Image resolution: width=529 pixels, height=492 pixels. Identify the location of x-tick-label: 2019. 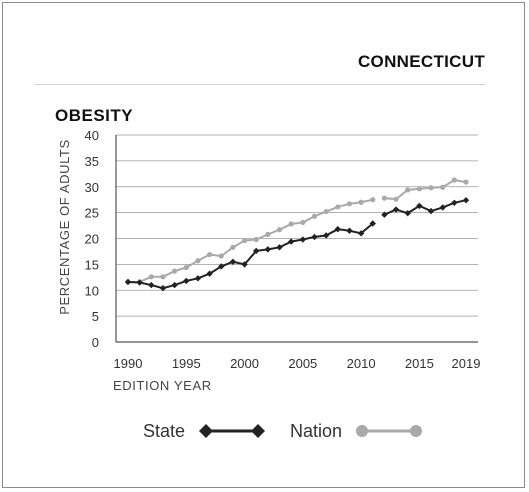
(466, 363).